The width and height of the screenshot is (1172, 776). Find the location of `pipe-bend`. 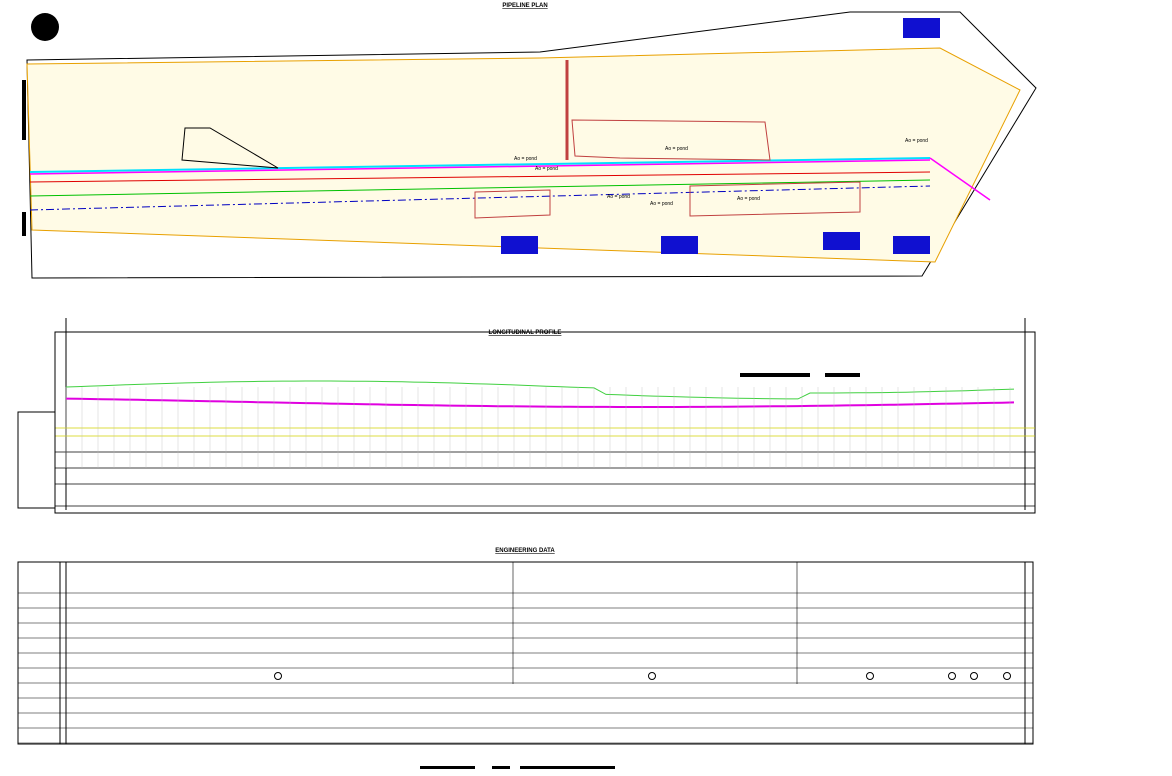

pipe-bend is located at coordinates (960, 179).